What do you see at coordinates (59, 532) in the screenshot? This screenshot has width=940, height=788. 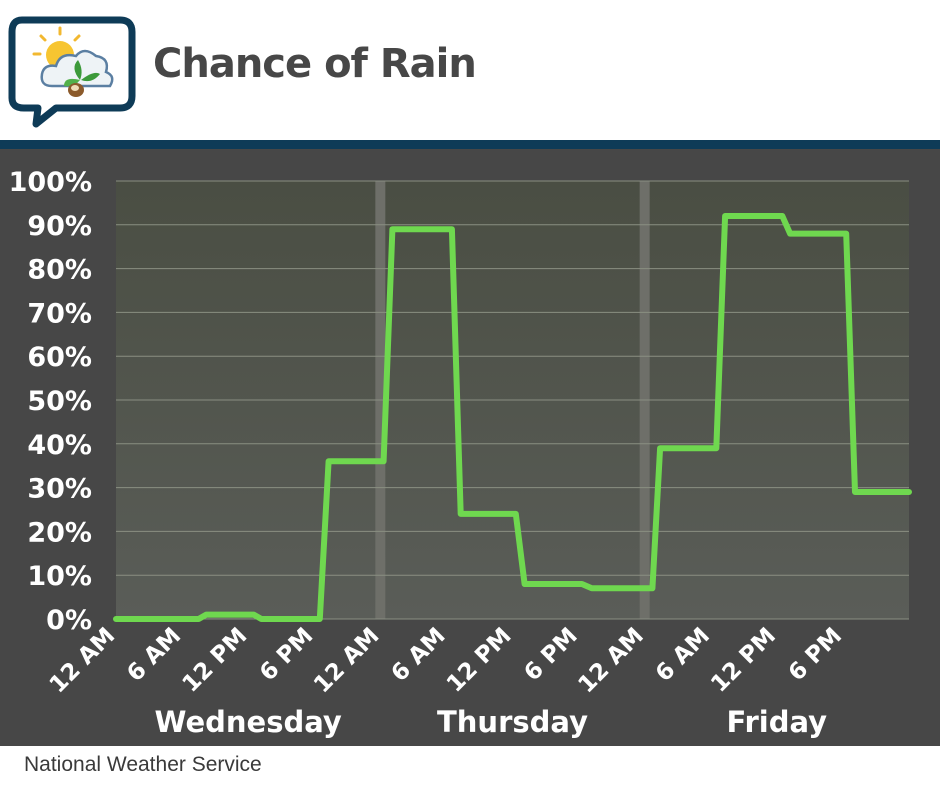 I see `y-tick-label: 20%` at bounding box center [59, 532].